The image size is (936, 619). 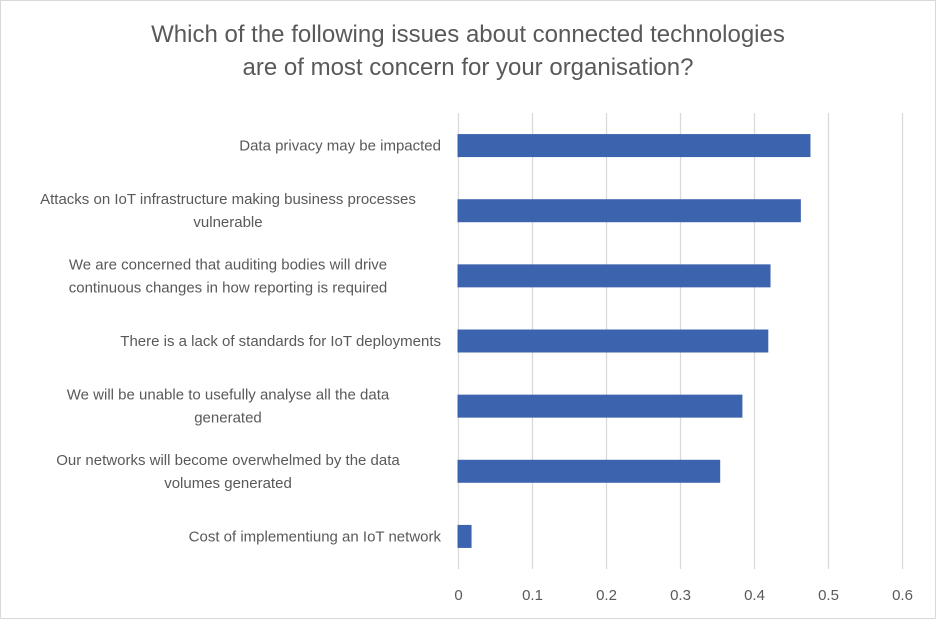 What do you see at coordinates (680, 595) in the screenshot?
I see `x-tick-label: 0.3` at bounding box center [680, 595].